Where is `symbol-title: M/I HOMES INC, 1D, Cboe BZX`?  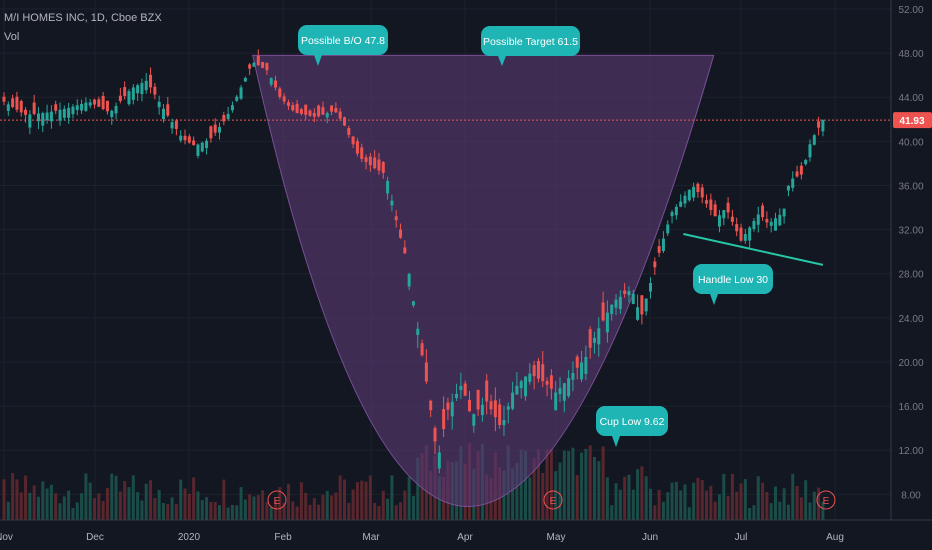 symbol-title: M/I HOMES INC, 1D, Cboe BZX is located at coordinates (83, 18).